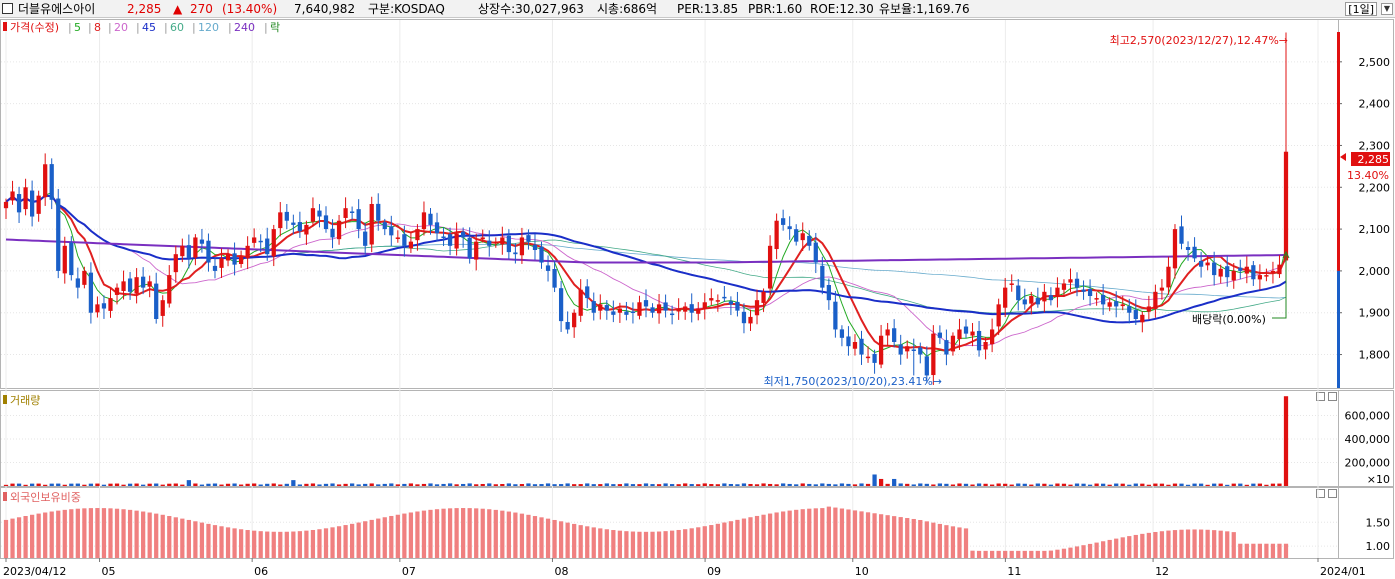 This screenshot has height=579, width=1395. Describe the element at coordinates (34, 571) in the screenshot. I see `date-label: 2023/04/12` at that location.